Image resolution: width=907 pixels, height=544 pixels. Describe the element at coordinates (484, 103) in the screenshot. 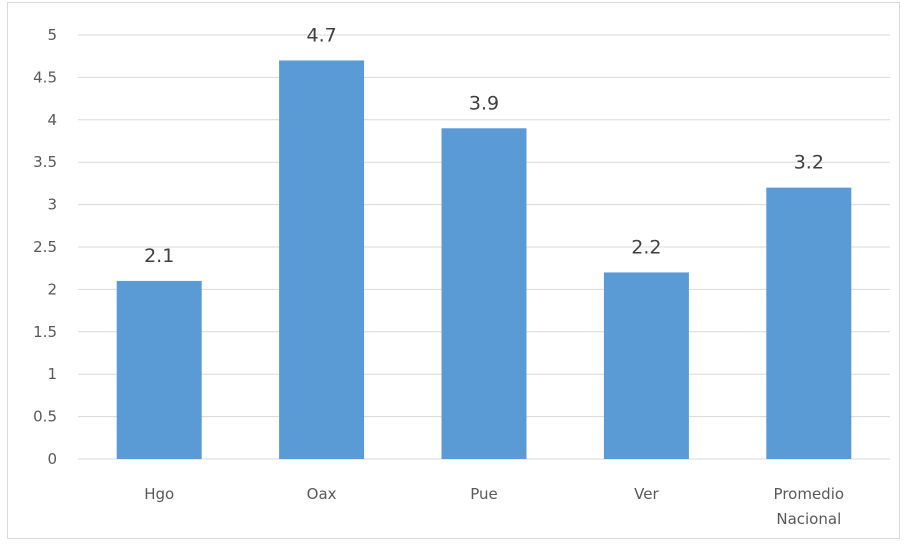

I see `data-label: 3.9` at that location.